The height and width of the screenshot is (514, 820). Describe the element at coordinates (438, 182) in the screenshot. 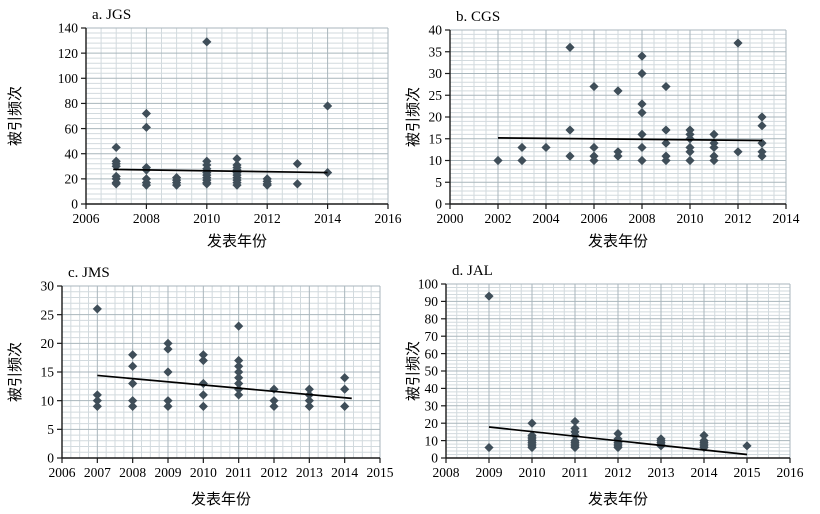

I see `y-tick-label: 5` at that location.